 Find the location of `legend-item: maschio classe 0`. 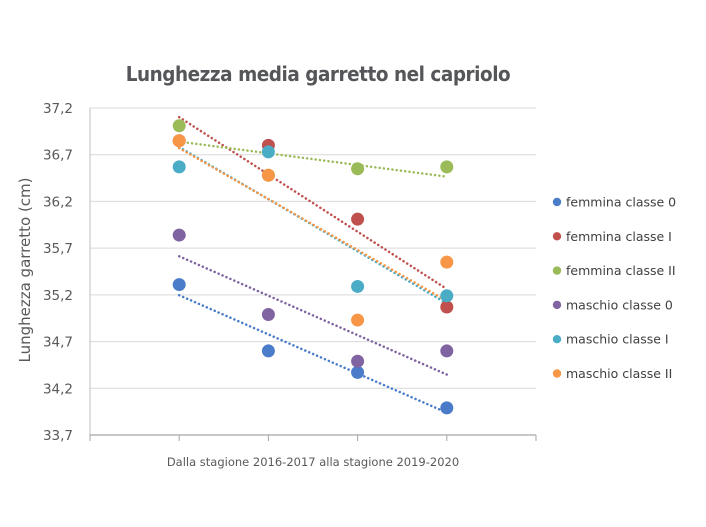

legend-item: maschio classe 0 is located at coordinates (612, 304).